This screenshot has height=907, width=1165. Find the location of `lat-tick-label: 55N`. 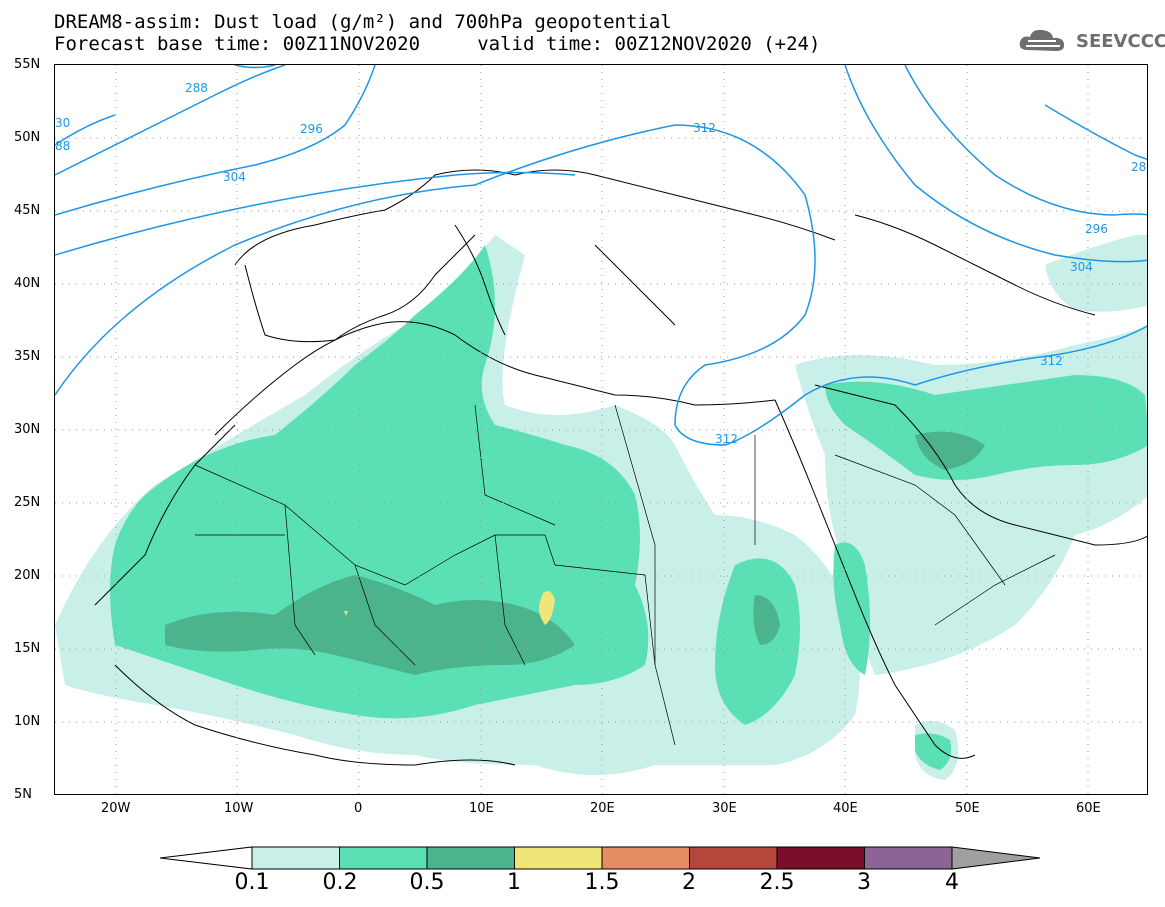

lat-tick-label: 55N is located at coordinates (27, 64).